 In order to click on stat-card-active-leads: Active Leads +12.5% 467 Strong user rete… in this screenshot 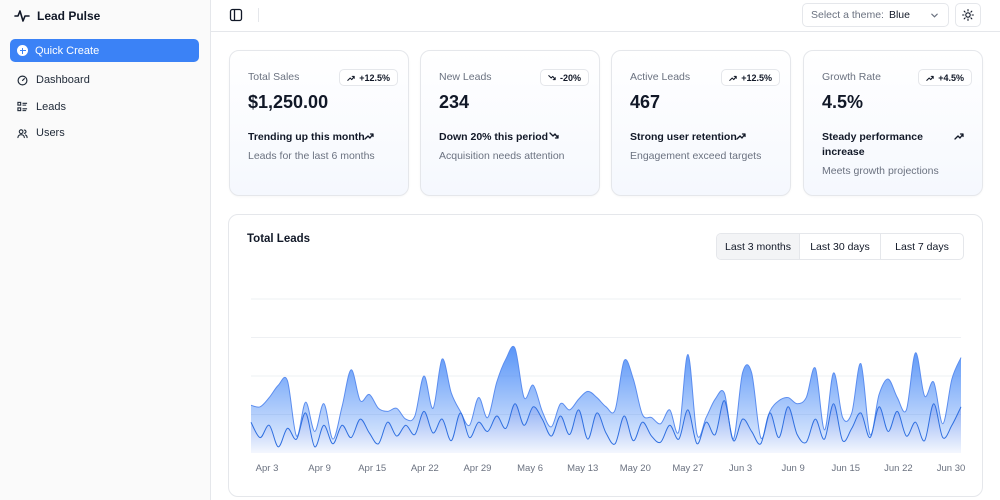, I will do `click(701, 123)`.